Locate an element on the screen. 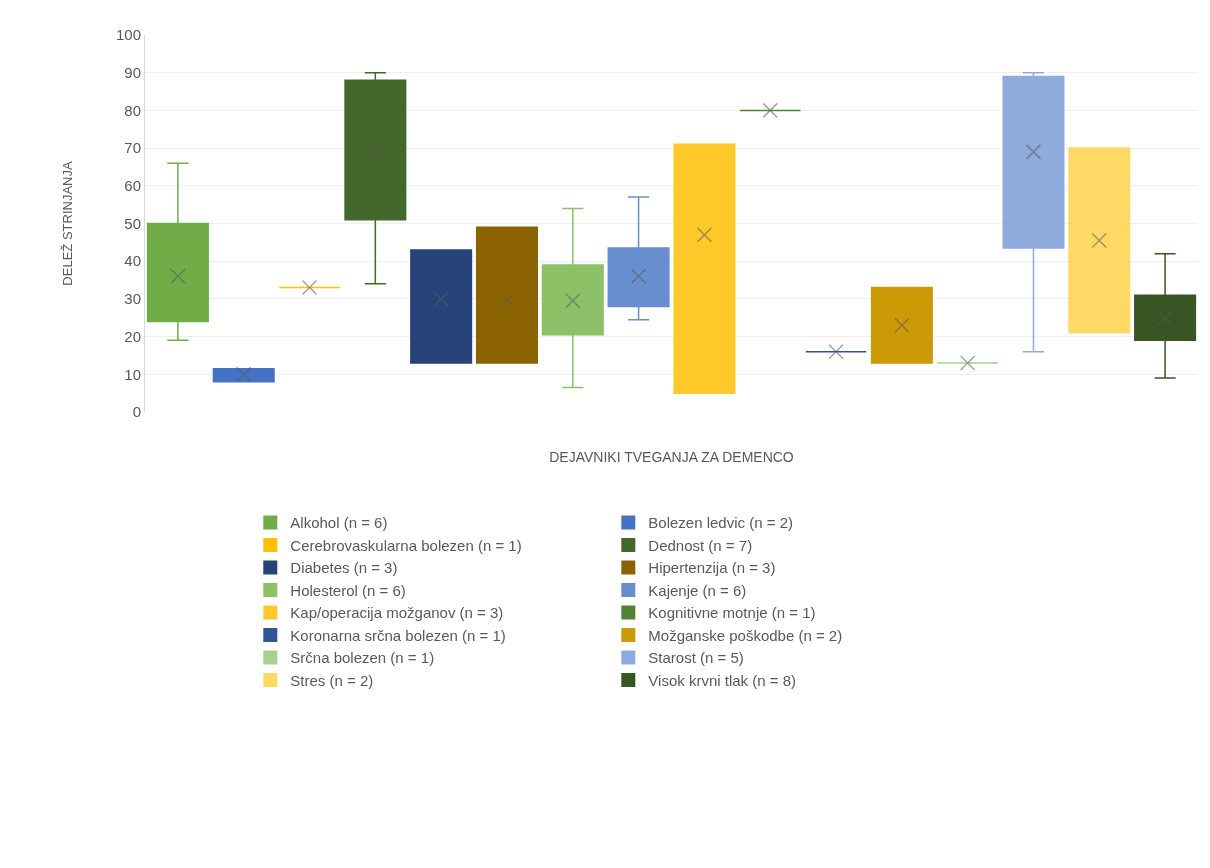 The width and height of the screenshot is (1210, 868). legend-label: Cerebrovaskularna bolezen (n = 1) is located at coordinates (406, 545).